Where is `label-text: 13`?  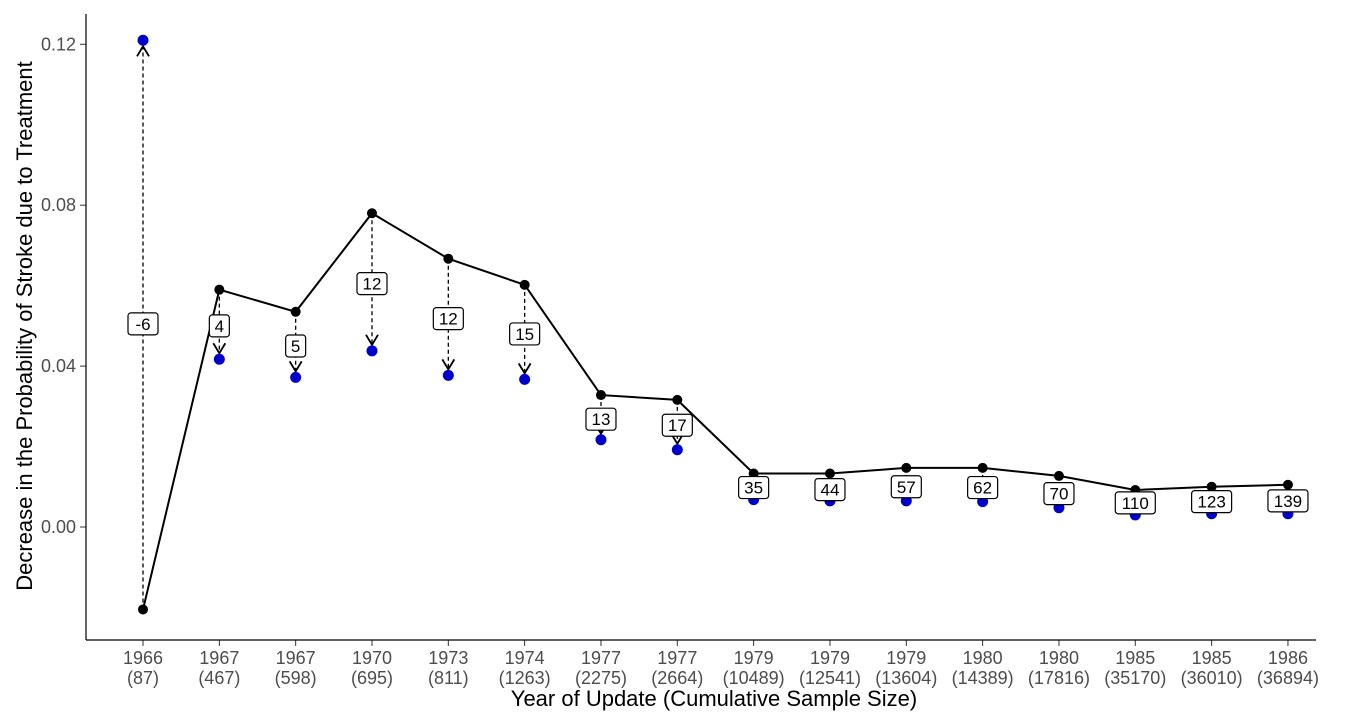 label-text: 13 is located at coordinates (601, 419).